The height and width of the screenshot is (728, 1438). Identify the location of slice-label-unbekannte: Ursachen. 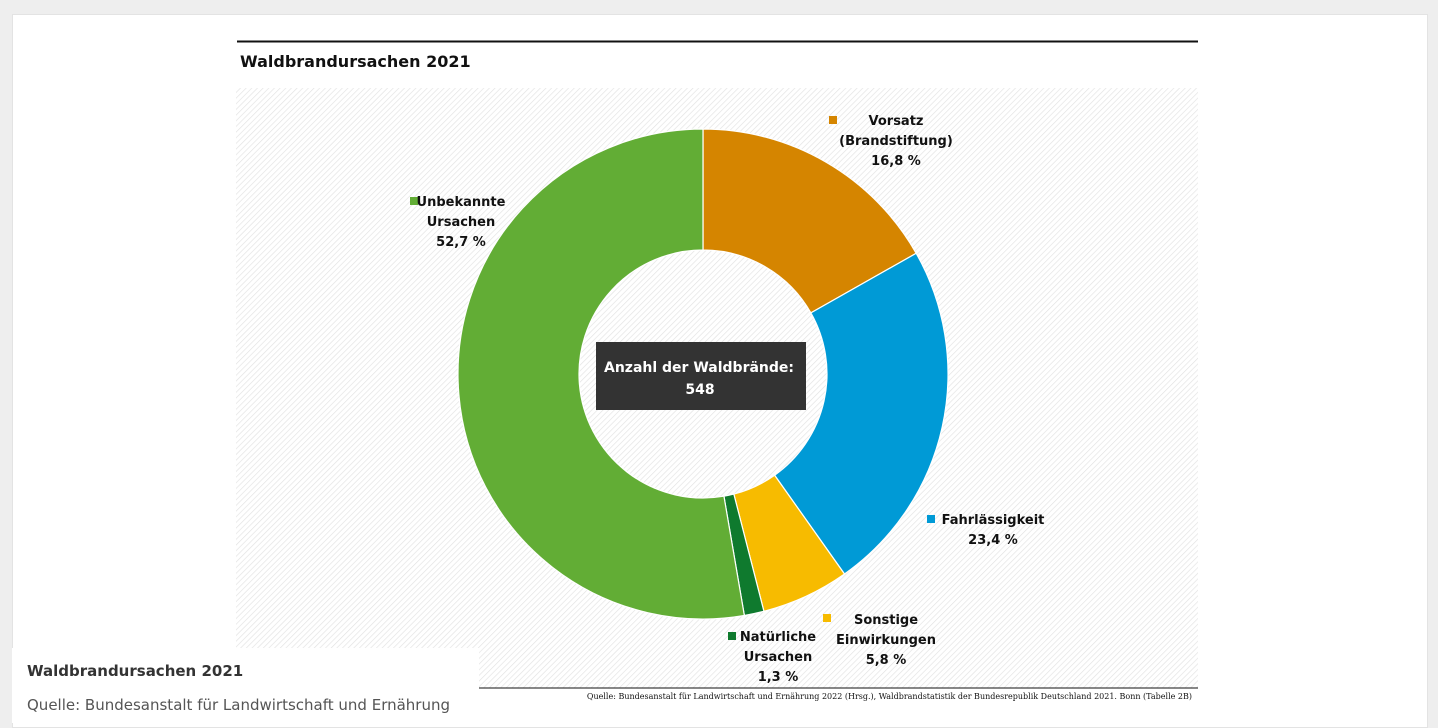
(461, 222).